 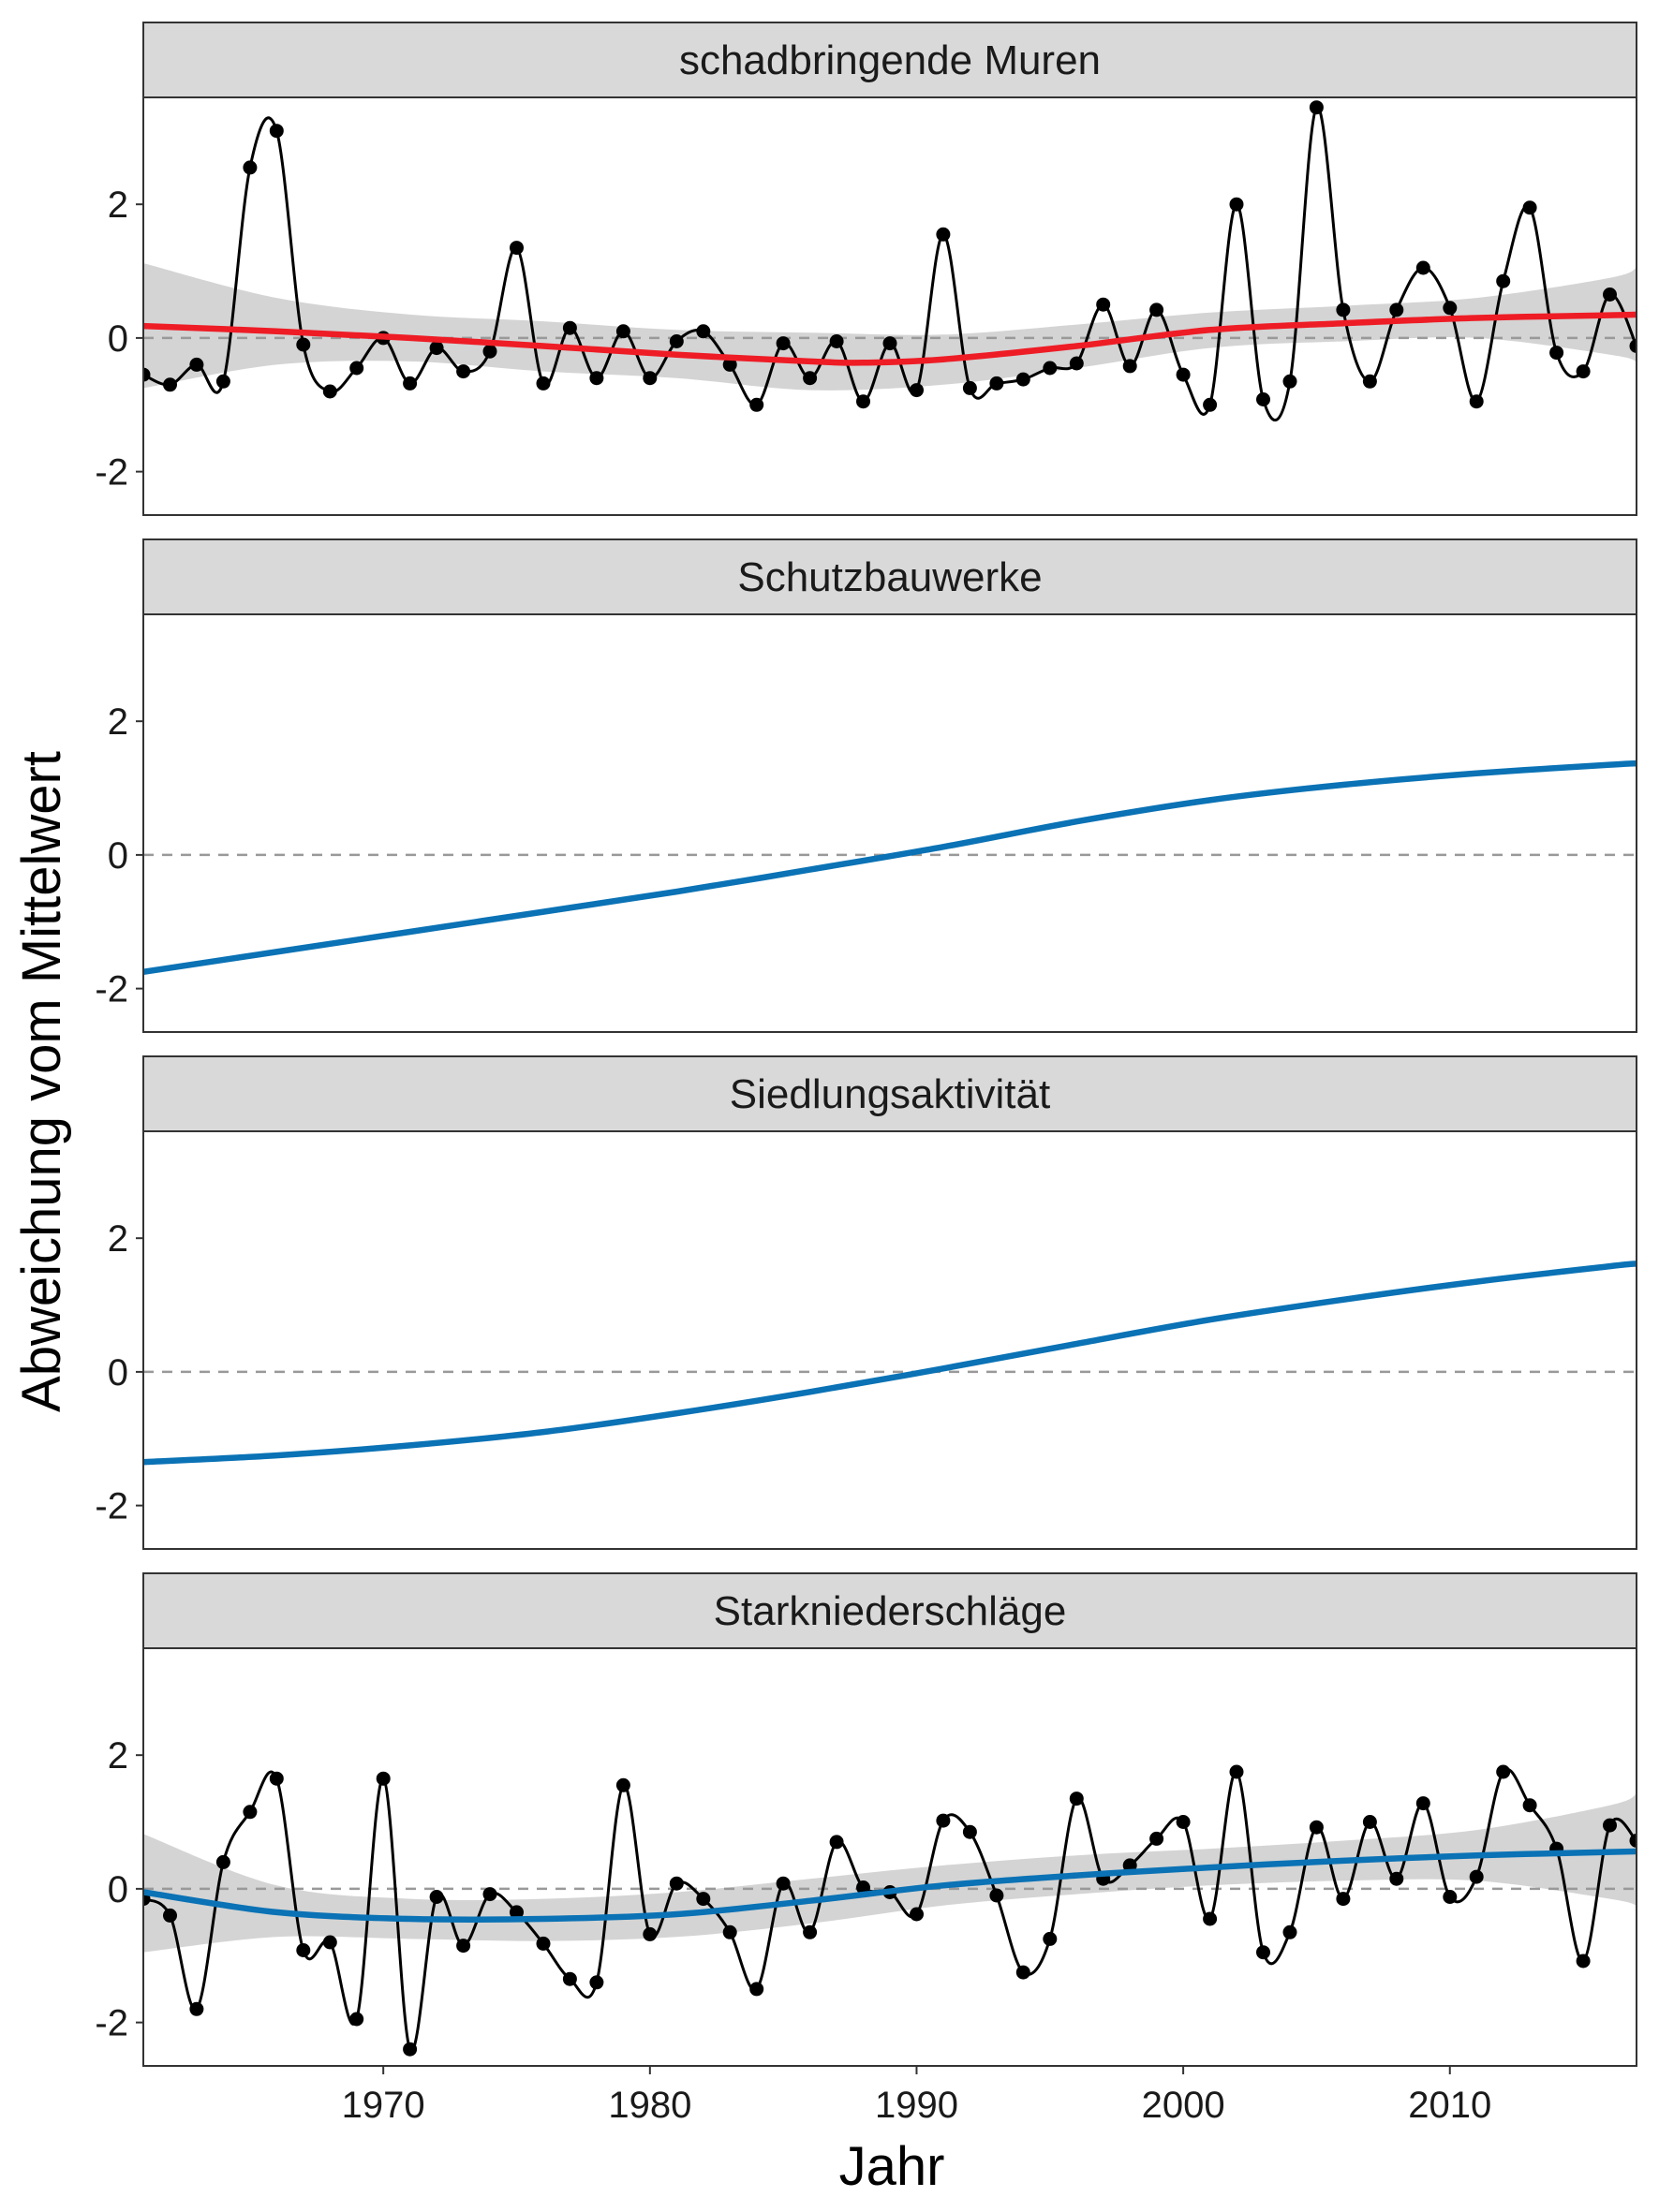 What do you see at coordinates (384, 2106) in the screenshot?
I see `x-tick-label: 1970` at bounding box center [384, 2106].